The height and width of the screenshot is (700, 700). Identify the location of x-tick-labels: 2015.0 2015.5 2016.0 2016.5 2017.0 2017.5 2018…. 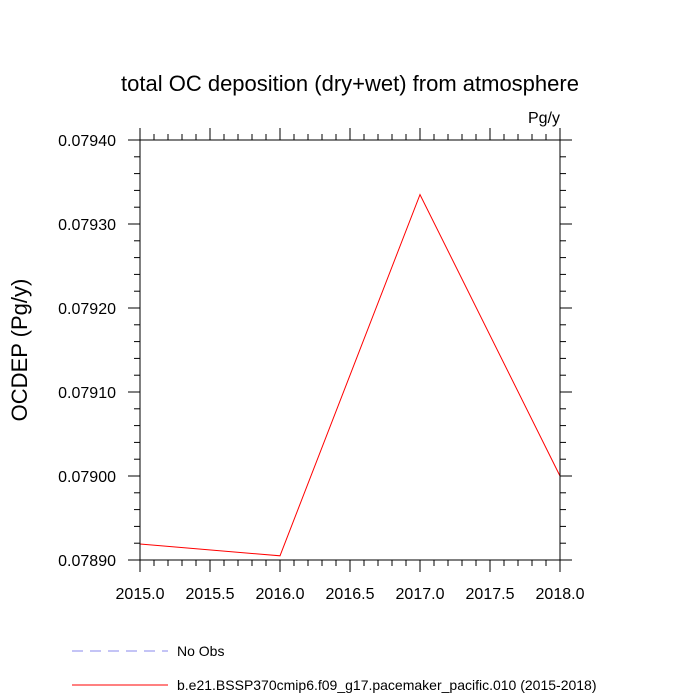
(350, 594).